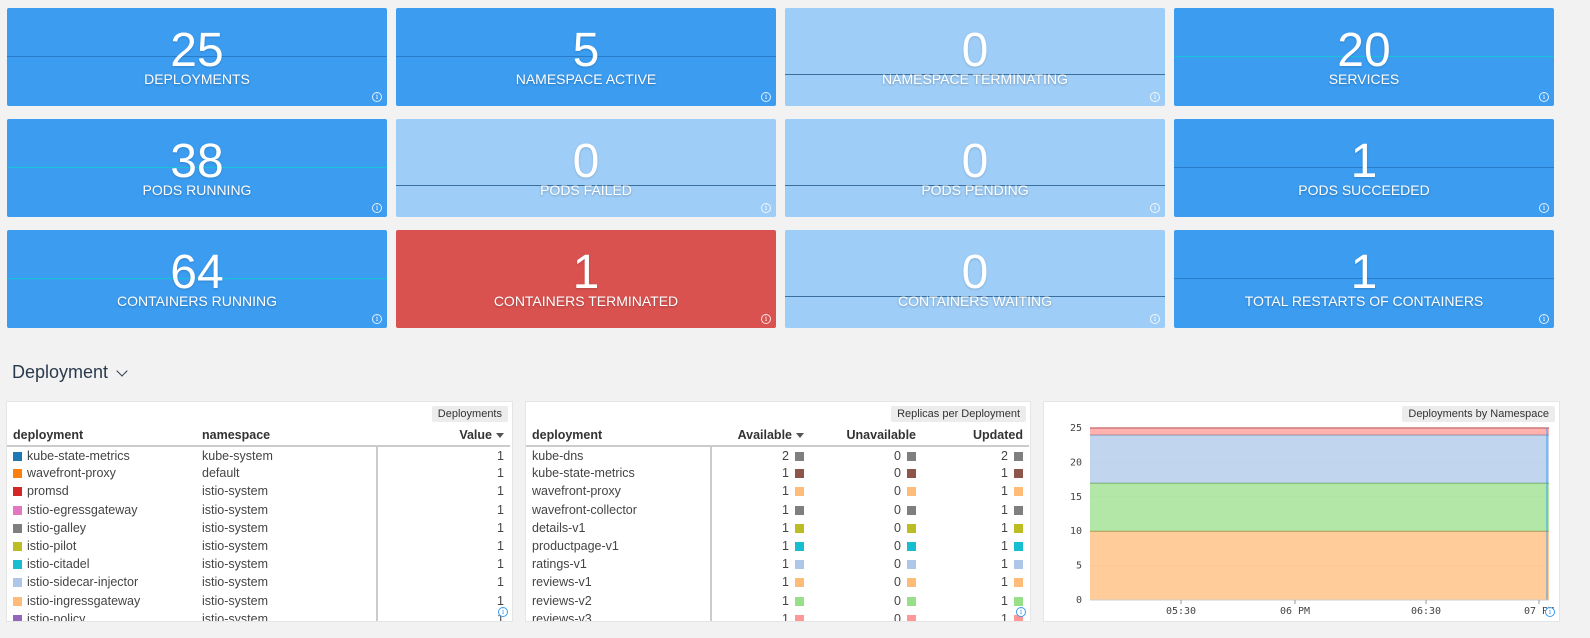 The width and height of the screenshot is (1590, 638). I want to click on table-row: istio-sidecar-injector istio-system 1, so click(258, 582).